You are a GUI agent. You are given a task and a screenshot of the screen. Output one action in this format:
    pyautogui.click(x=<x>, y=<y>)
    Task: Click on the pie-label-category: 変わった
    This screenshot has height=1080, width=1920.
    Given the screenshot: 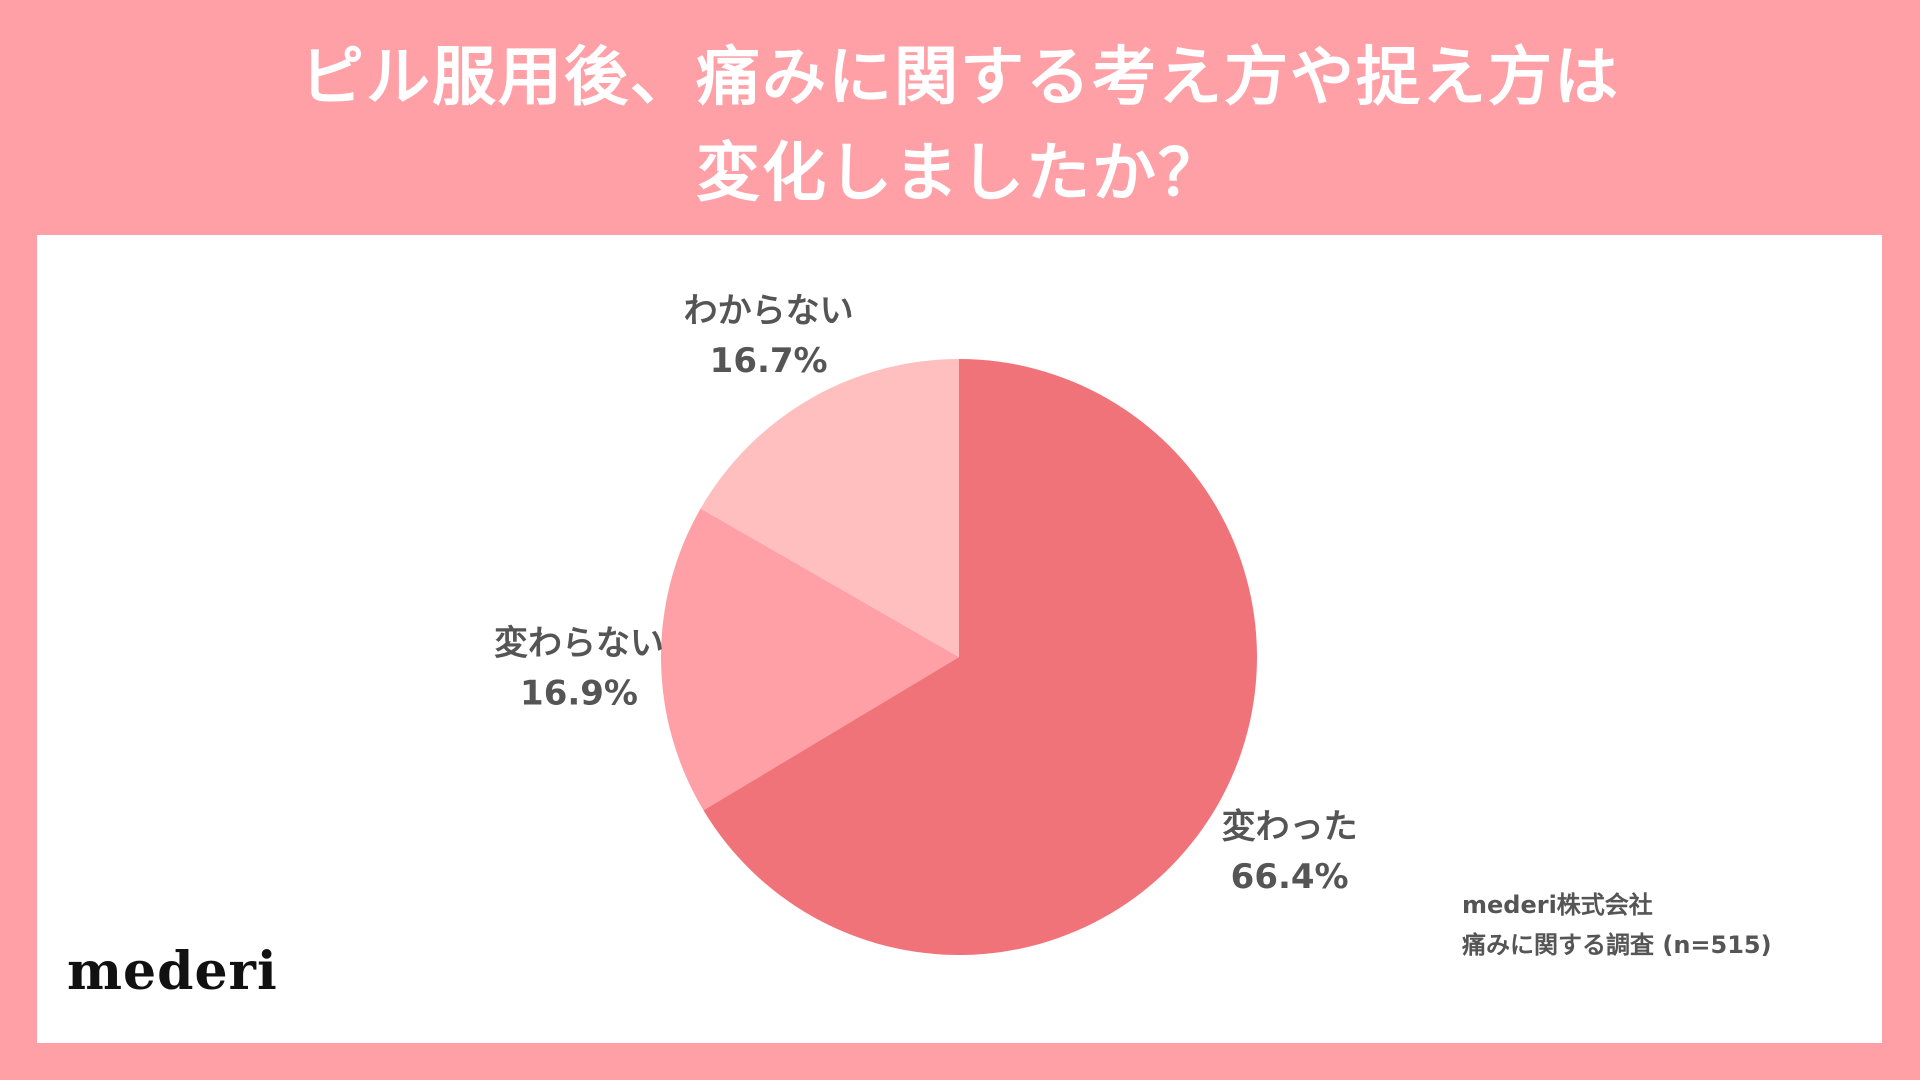 What is the action you would take?
    pyautogui.click(x=1290, y=827)
    